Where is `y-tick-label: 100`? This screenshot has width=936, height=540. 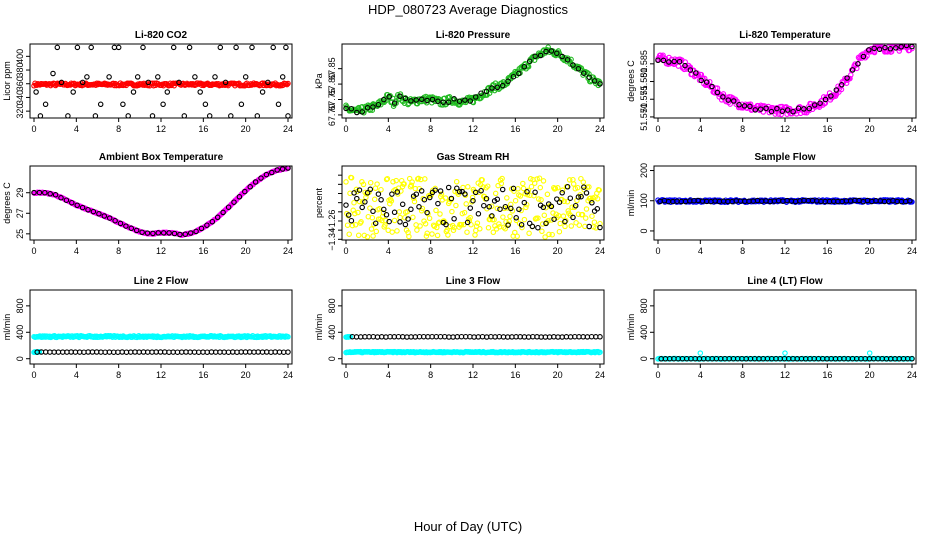 y-tick-label: 100 is located at coordinates (644, 200).